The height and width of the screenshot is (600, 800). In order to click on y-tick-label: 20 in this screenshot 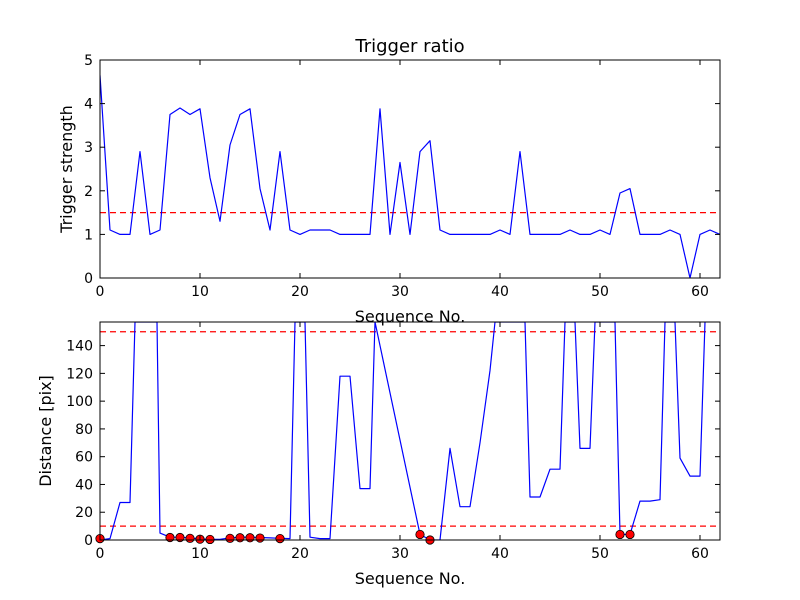, I will do `click(84, 513)`.